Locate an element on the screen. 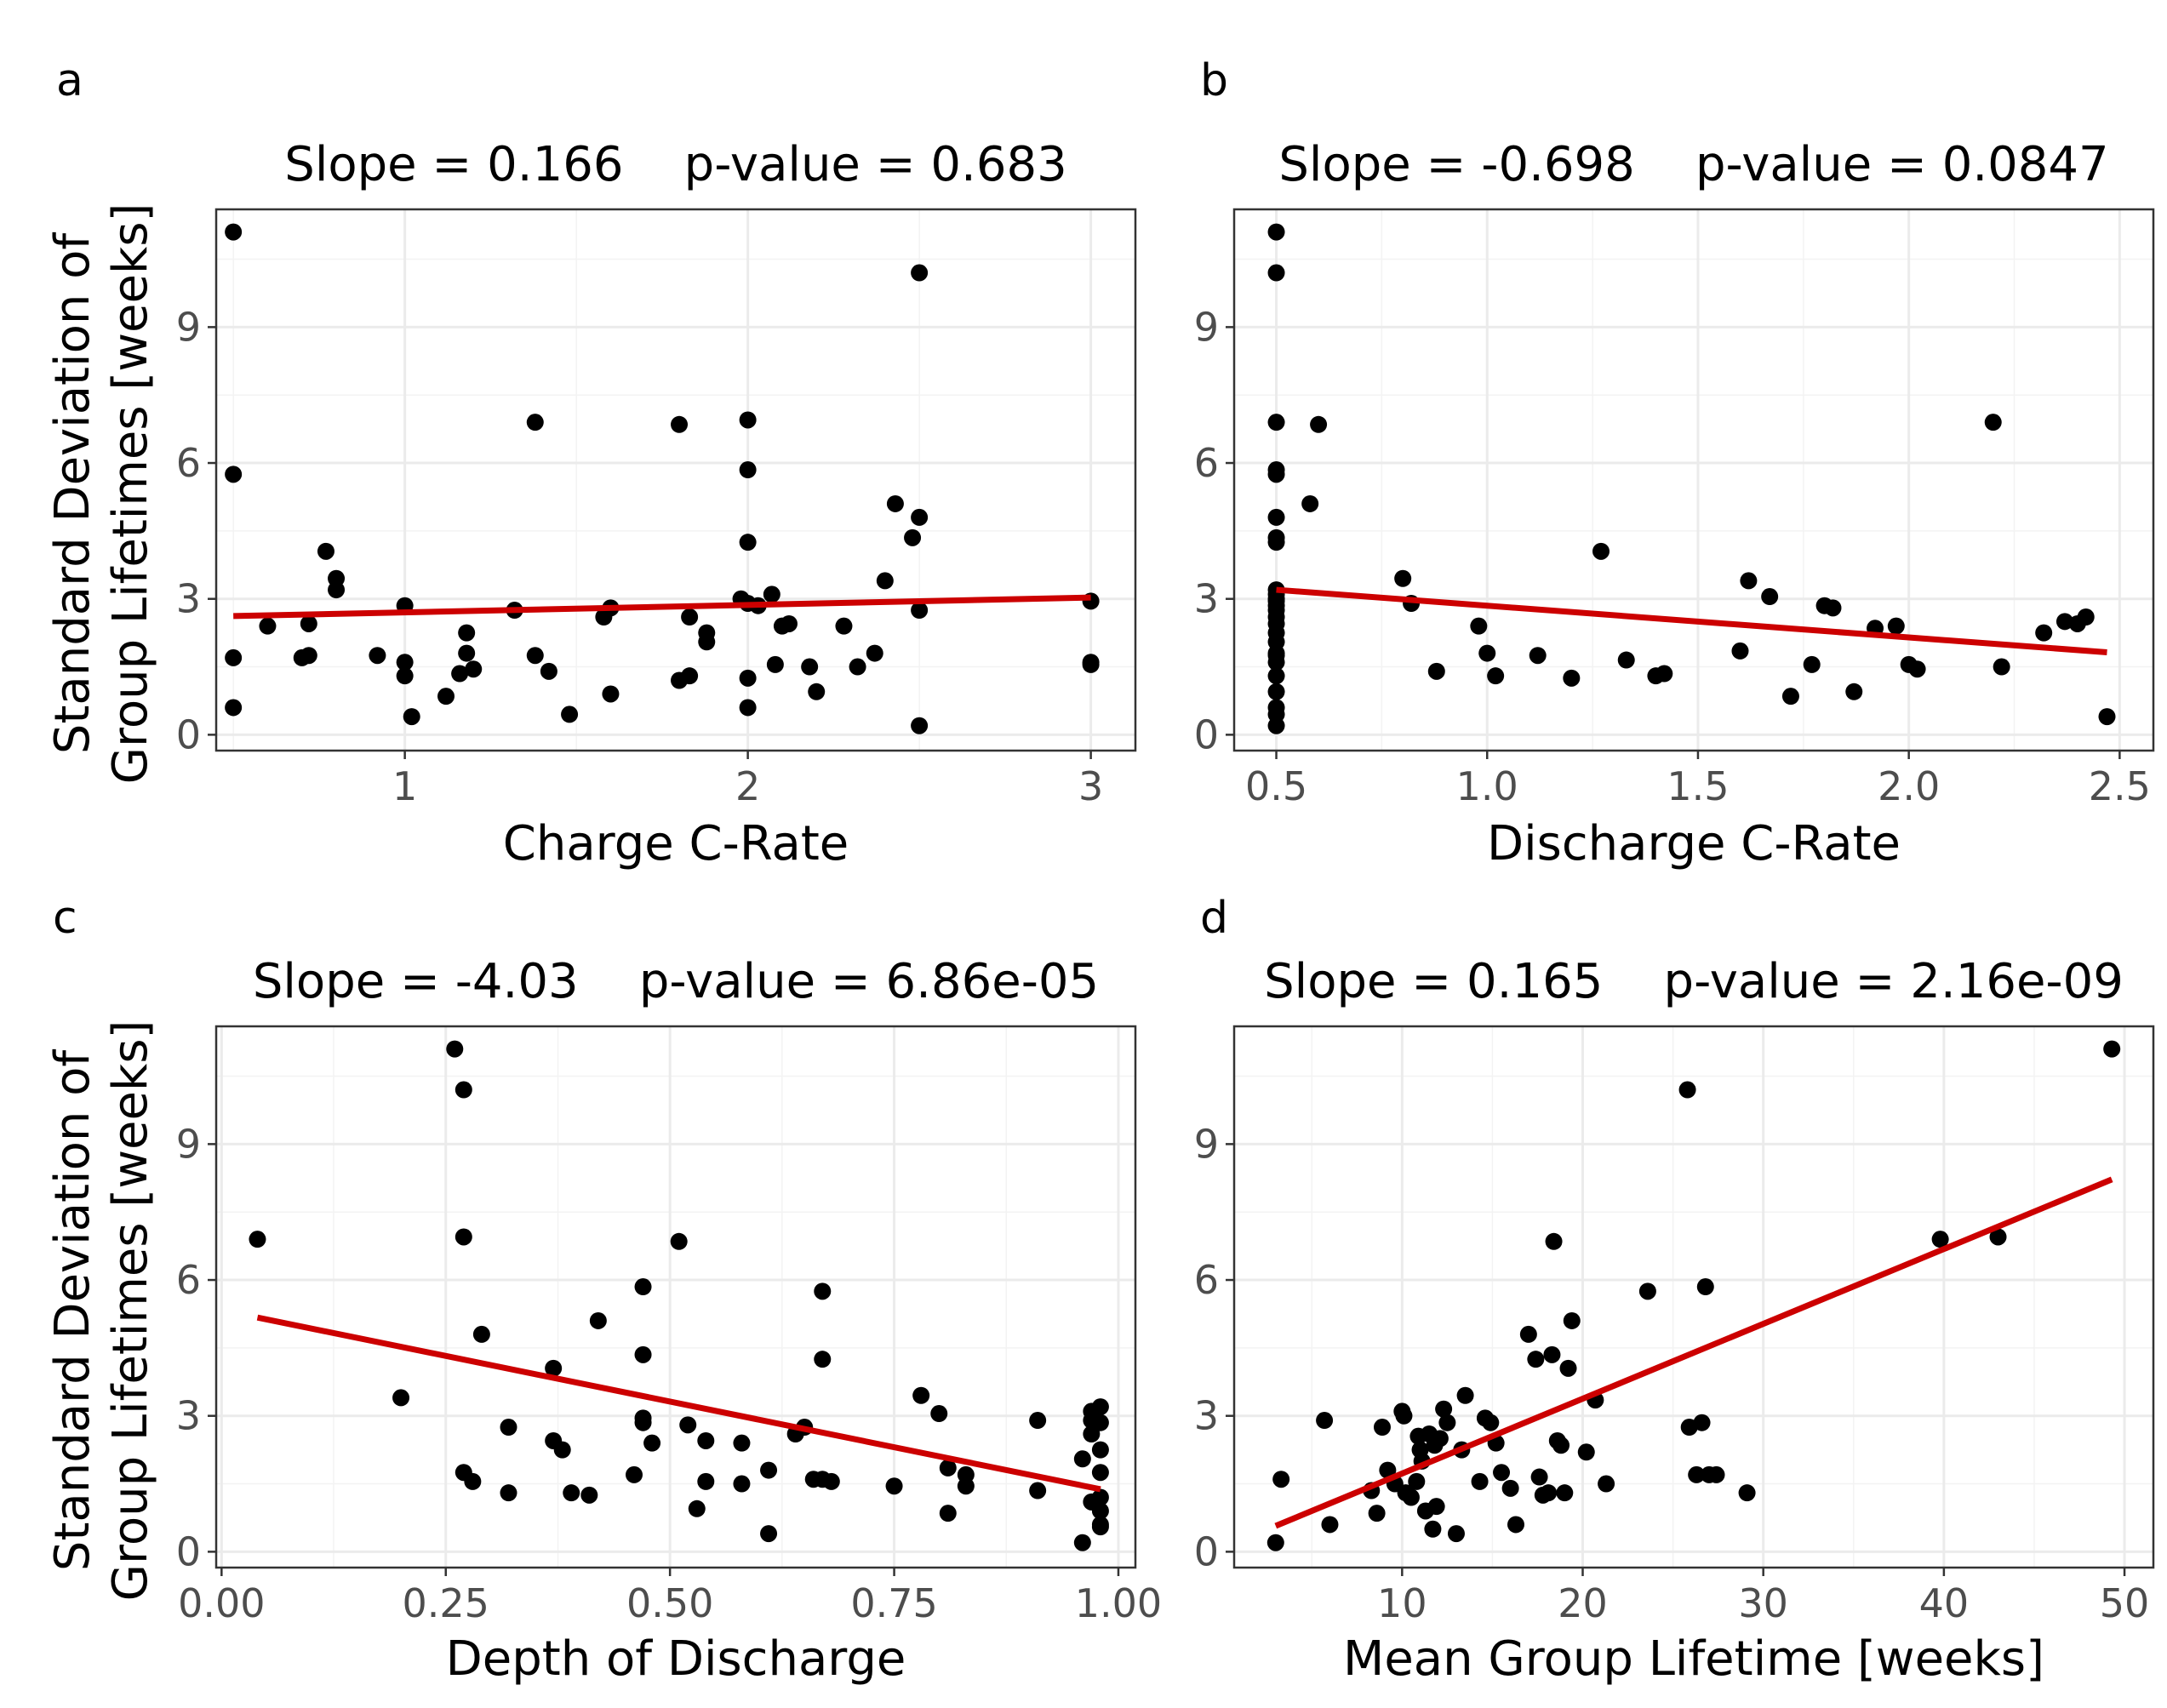 This screenshot has height=1708, width=2167. x-tick-label-d: 10 is located at coordinates (1402, 1603).